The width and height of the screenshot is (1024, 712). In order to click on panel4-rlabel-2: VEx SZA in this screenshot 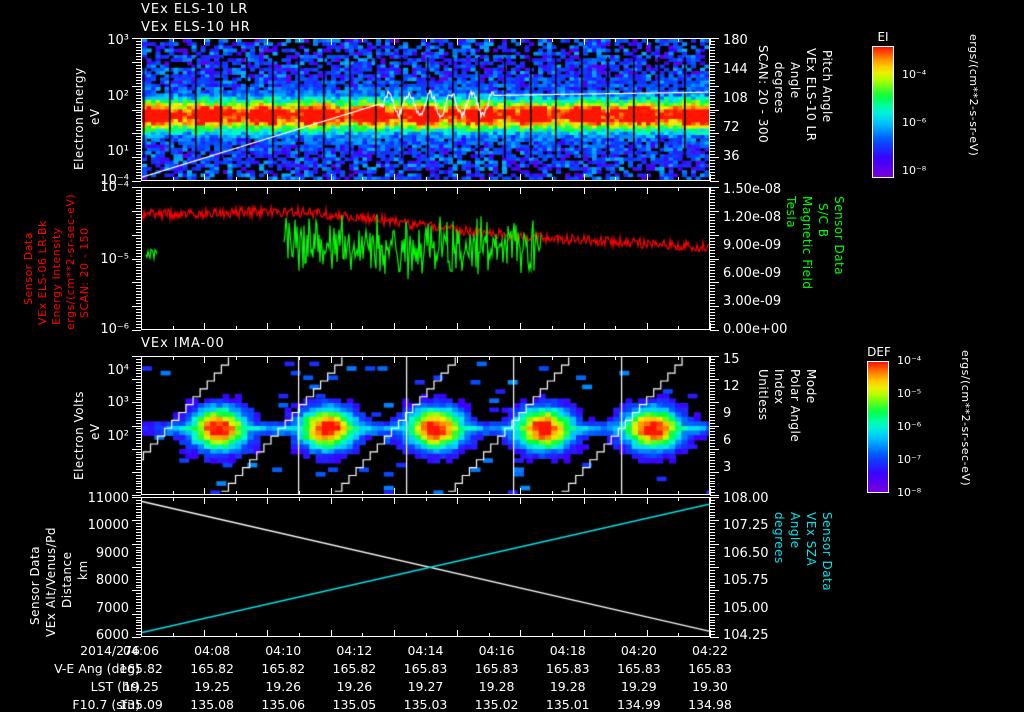, I will do `click(811, 539)`.